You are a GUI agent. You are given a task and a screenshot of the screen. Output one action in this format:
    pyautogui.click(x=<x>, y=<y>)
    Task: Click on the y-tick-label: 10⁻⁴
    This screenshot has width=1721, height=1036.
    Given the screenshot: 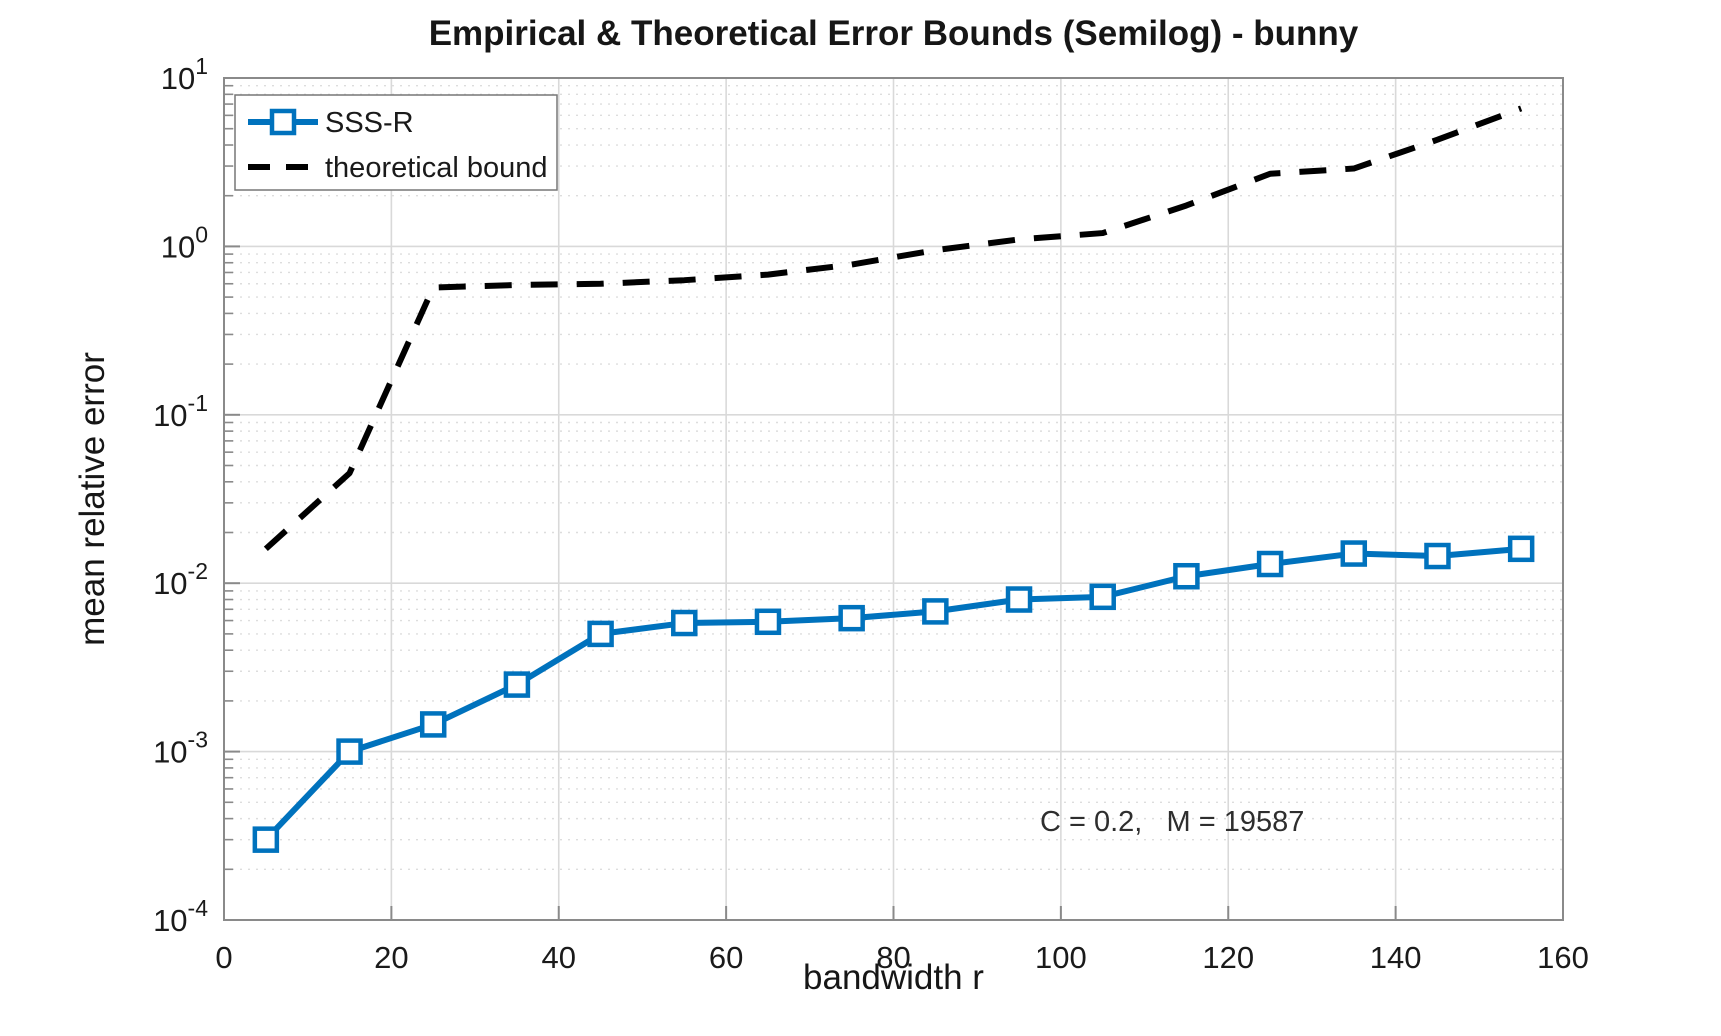 What is the action you would take?
    pyautogui.click(x=180, y=916)
    